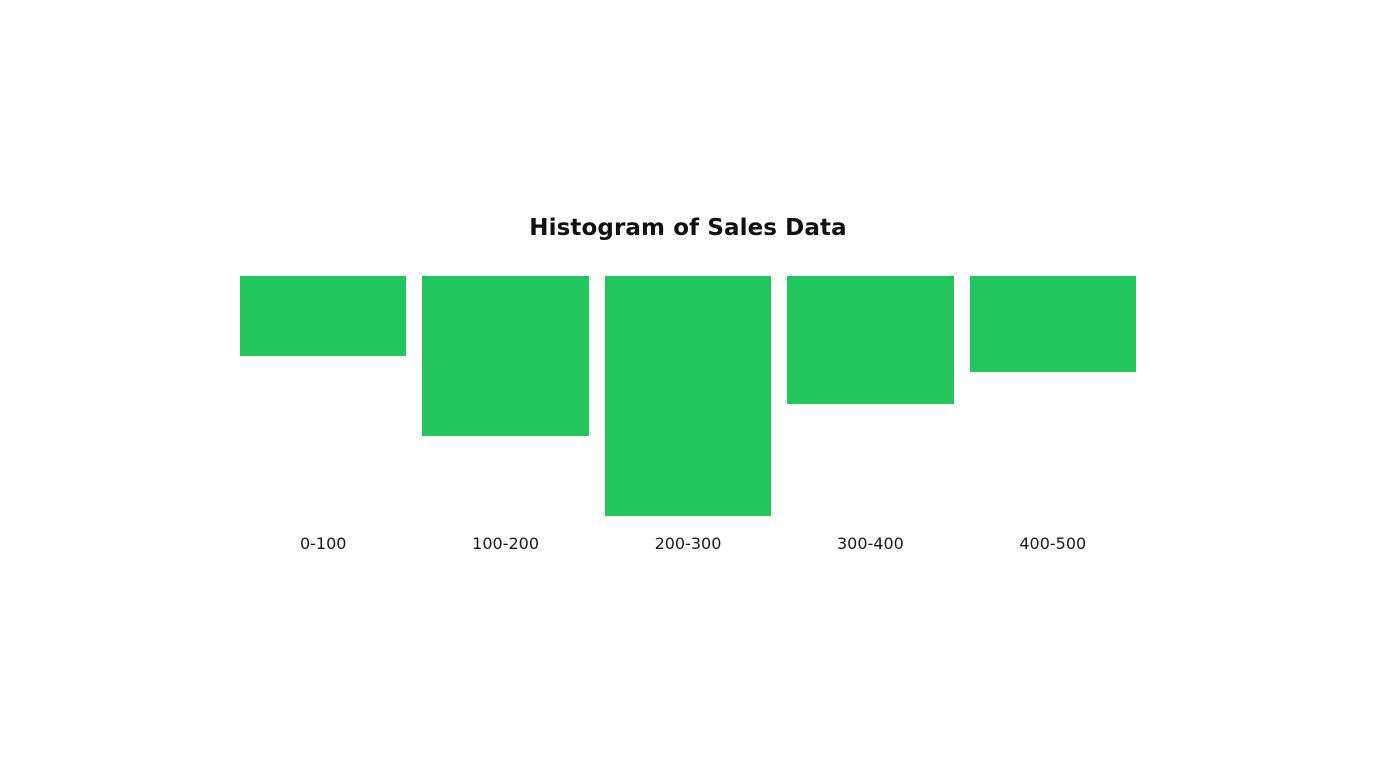 The height and width of the screenshot is (768, 1376). Describe the element at coordinates (323, 543) in the screenshot. I see `category-label-0-100: 0-100` at that location.